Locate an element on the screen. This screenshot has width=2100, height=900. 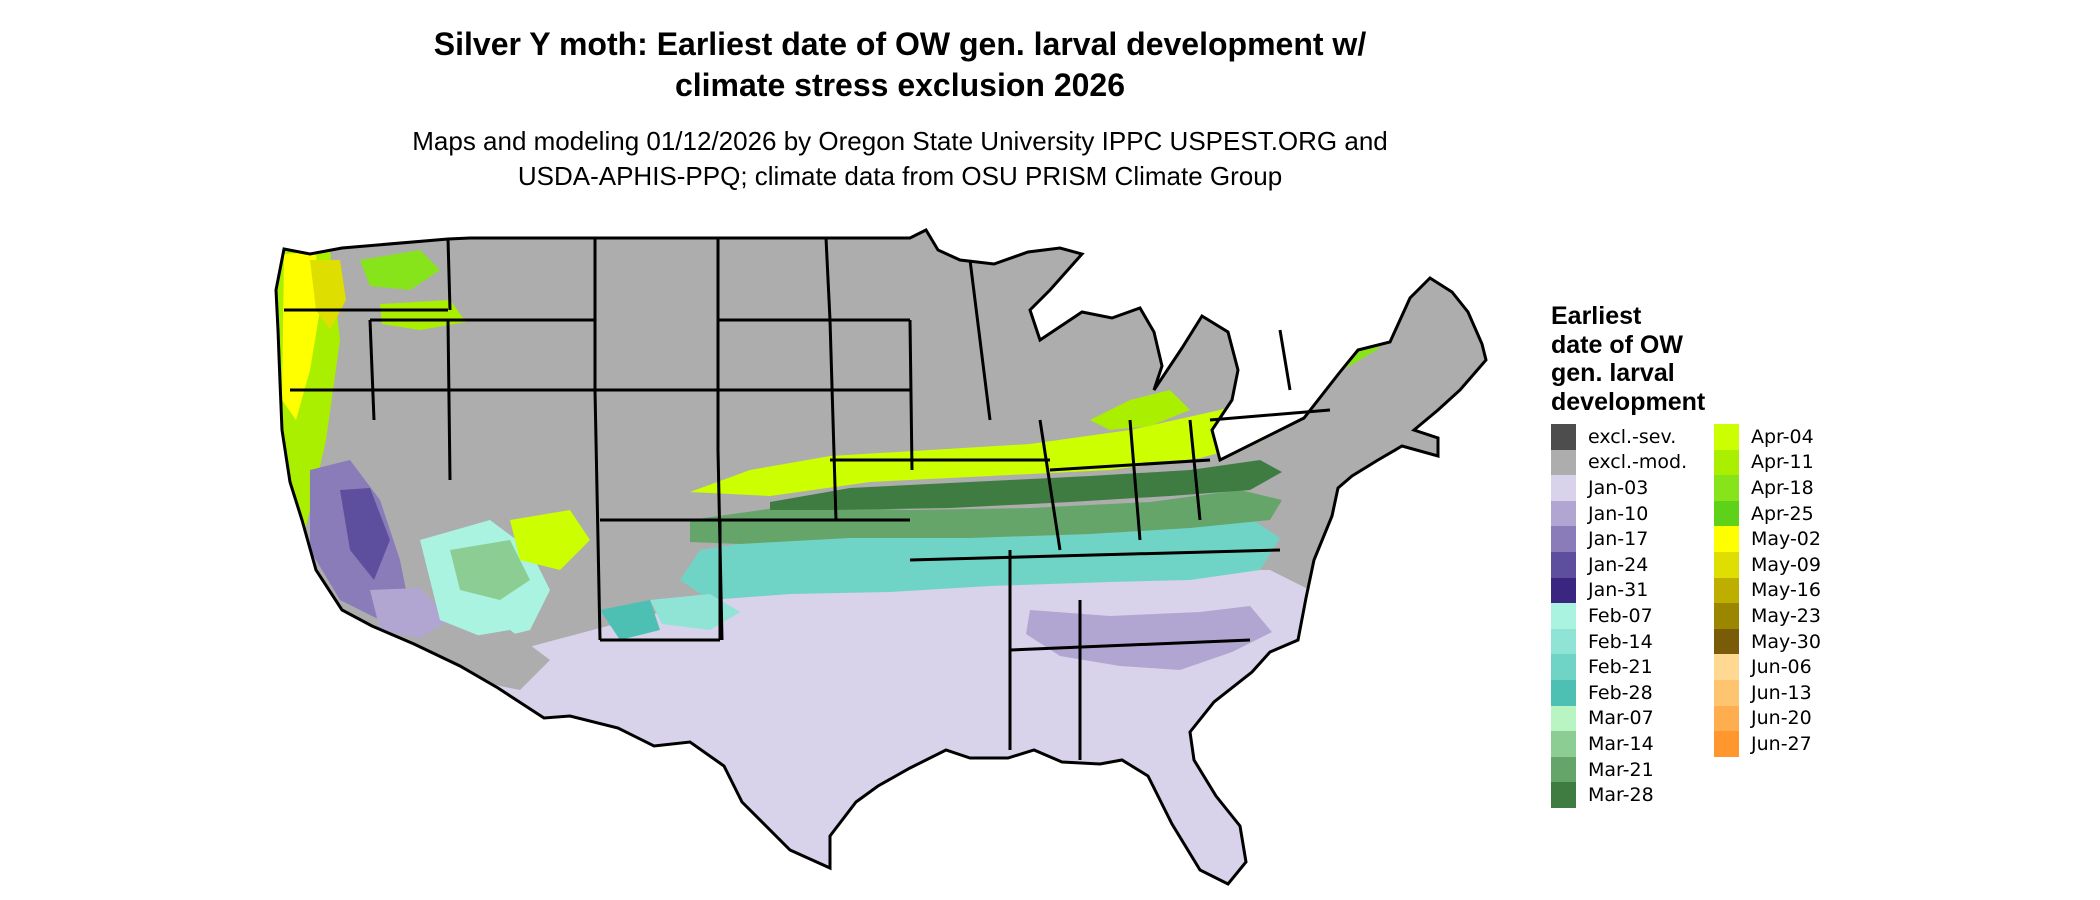
legend-item: Jan-03 is located at coordinates (1625, 488).